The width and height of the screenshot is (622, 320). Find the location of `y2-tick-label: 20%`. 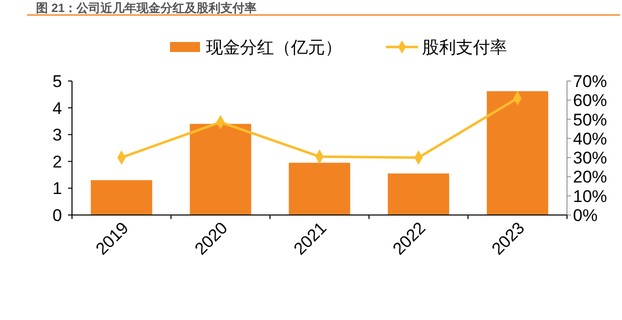

y2-tick-label: 20% is located at coordinates (590, 177).